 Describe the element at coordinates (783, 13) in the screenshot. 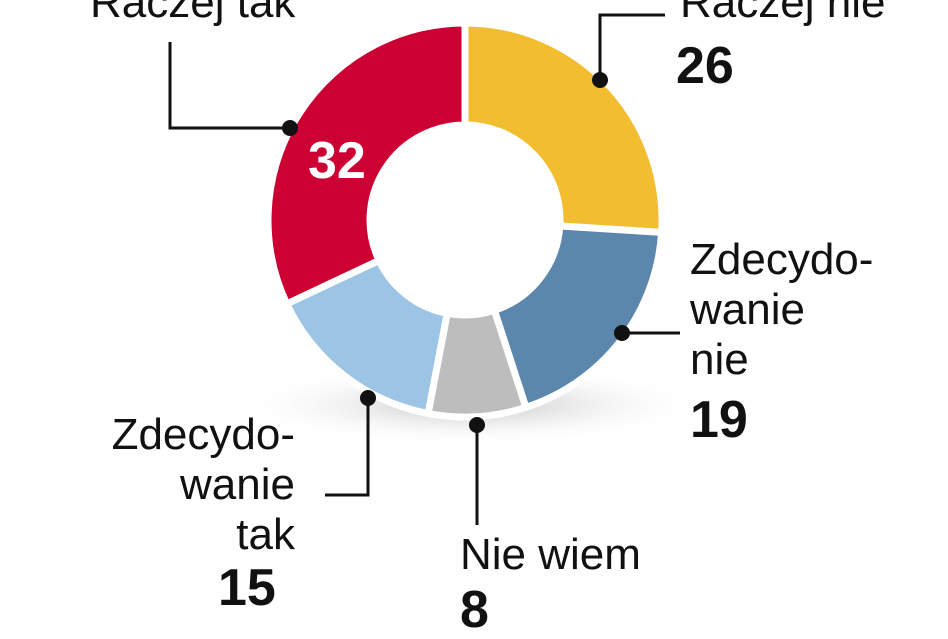

I see `category-label: Raczej nie` at that location.